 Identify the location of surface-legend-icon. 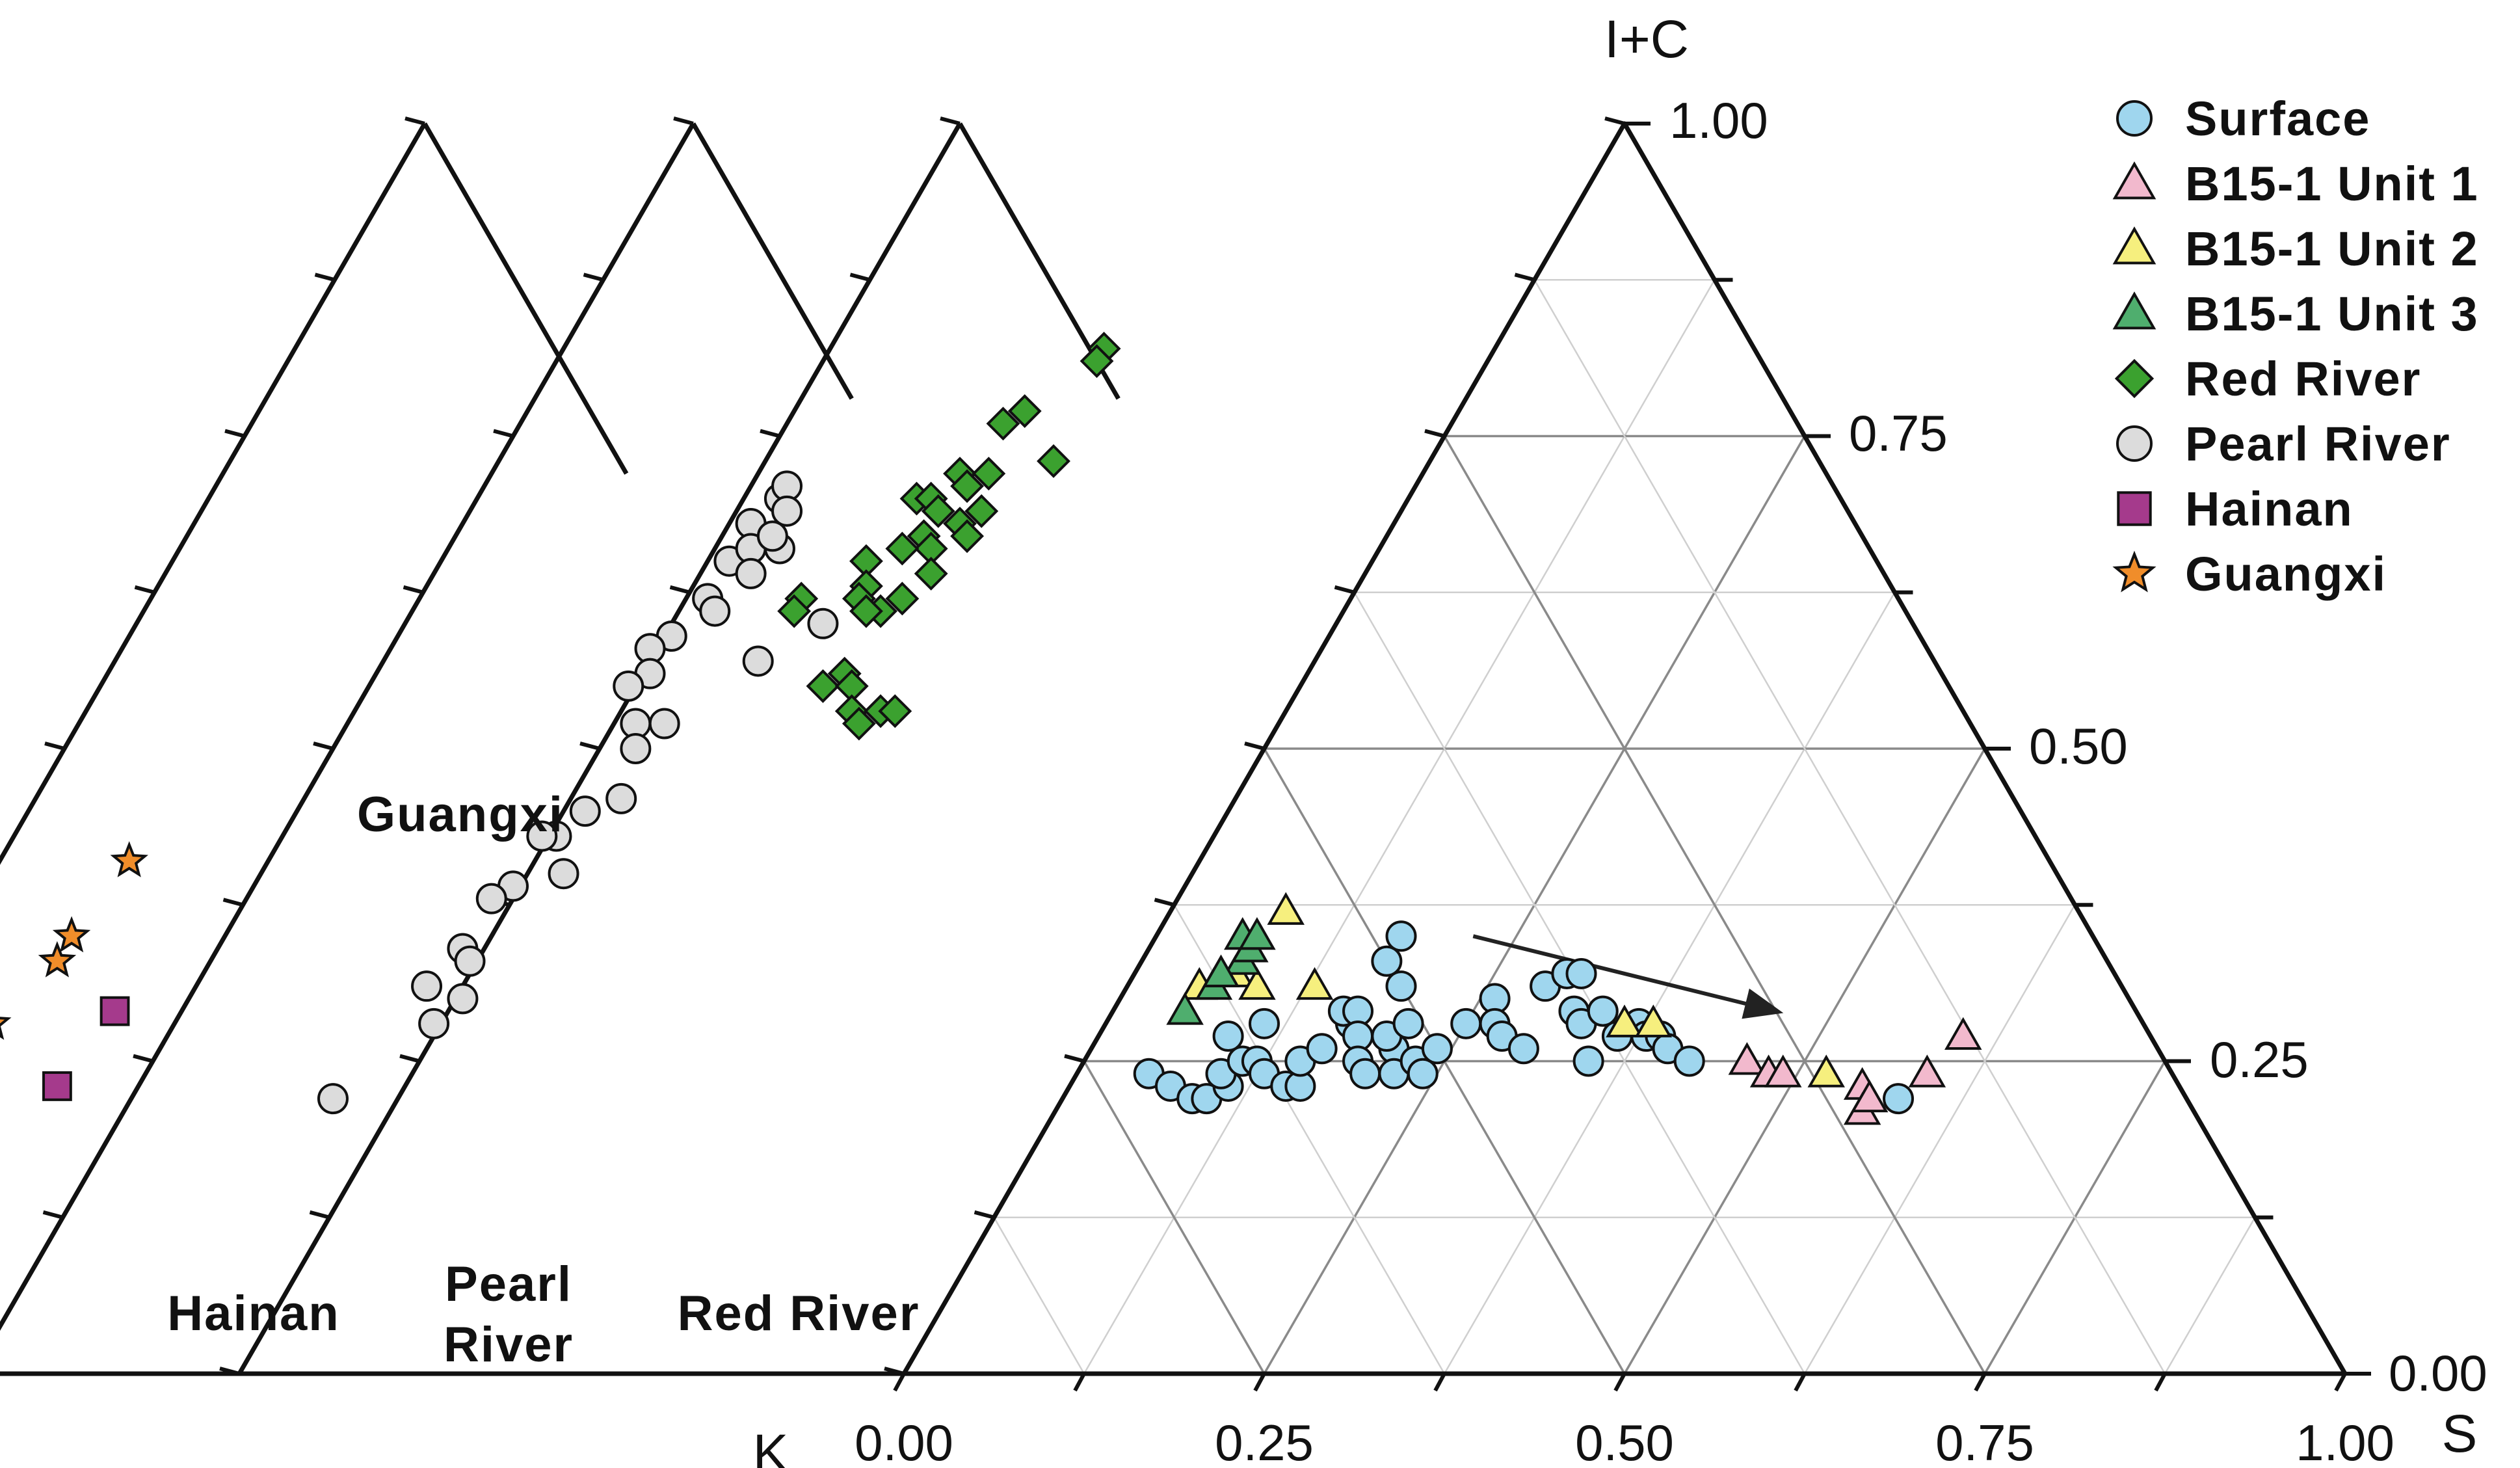
(2134, 118).